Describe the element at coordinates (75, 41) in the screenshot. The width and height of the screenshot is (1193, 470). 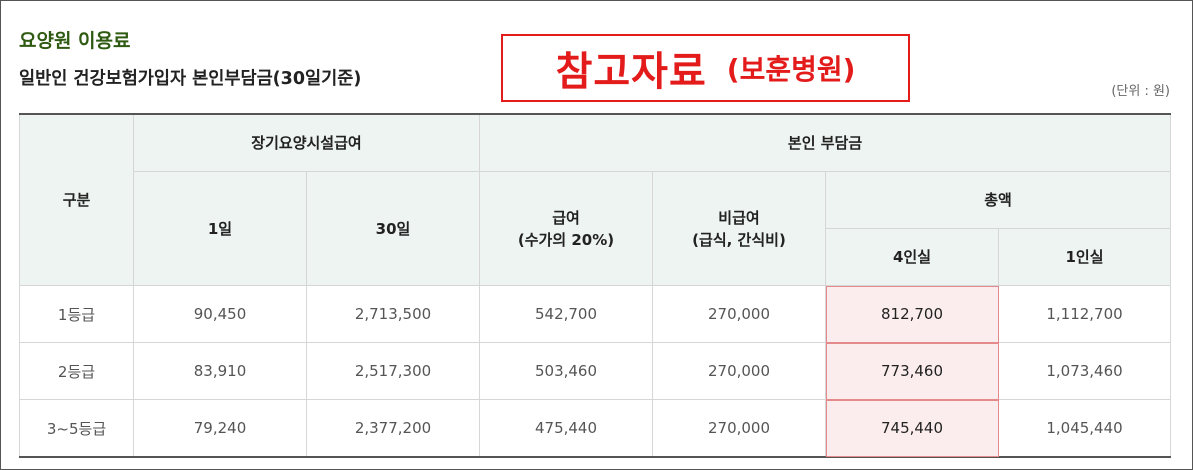
I see `section-title: 요양원 이용료` at that location.